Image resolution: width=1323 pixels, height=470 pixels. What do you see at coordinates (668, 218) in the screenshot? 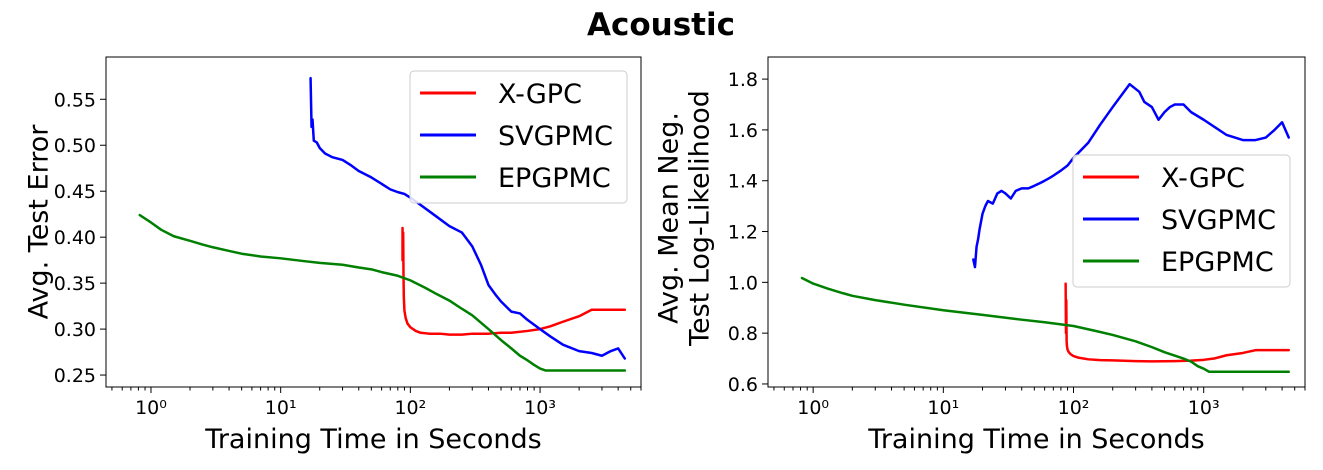
I see `y-axis-label-line: Avg. Mean Neg.` at bounding box center [668, 218].